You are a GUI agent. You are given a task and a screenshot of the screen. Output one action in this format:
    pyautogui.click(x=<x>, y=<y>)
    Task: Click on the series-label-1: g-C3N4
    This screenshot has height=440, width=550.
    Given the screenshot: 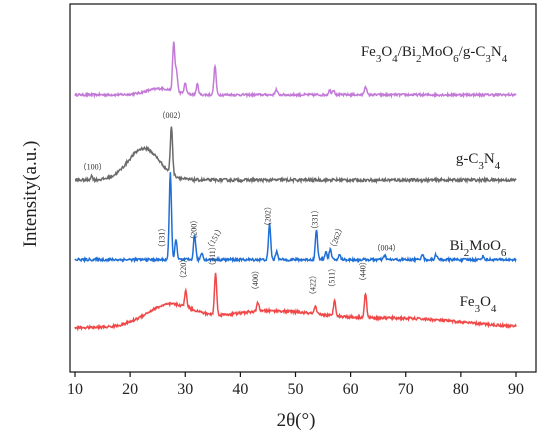 What is the action you would take?
    pyautogui.click(x=478, y=161)
    